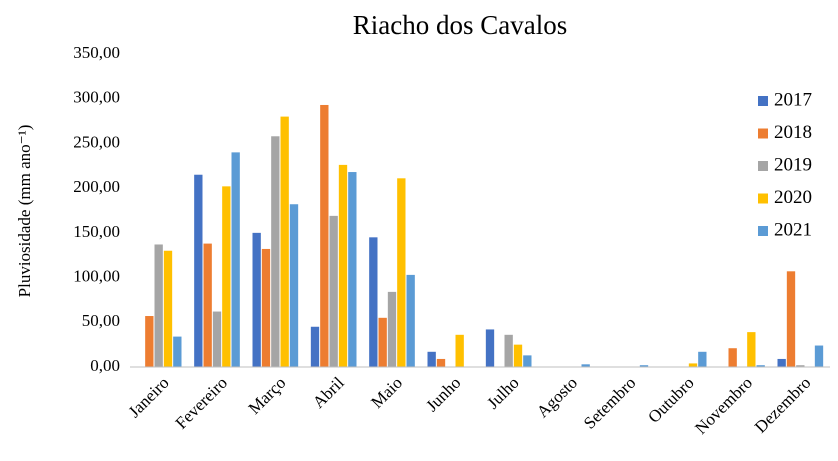 The height and width of the screenshot is (461, 838). I want to click on legend-label: 2021, so click(793, 229).